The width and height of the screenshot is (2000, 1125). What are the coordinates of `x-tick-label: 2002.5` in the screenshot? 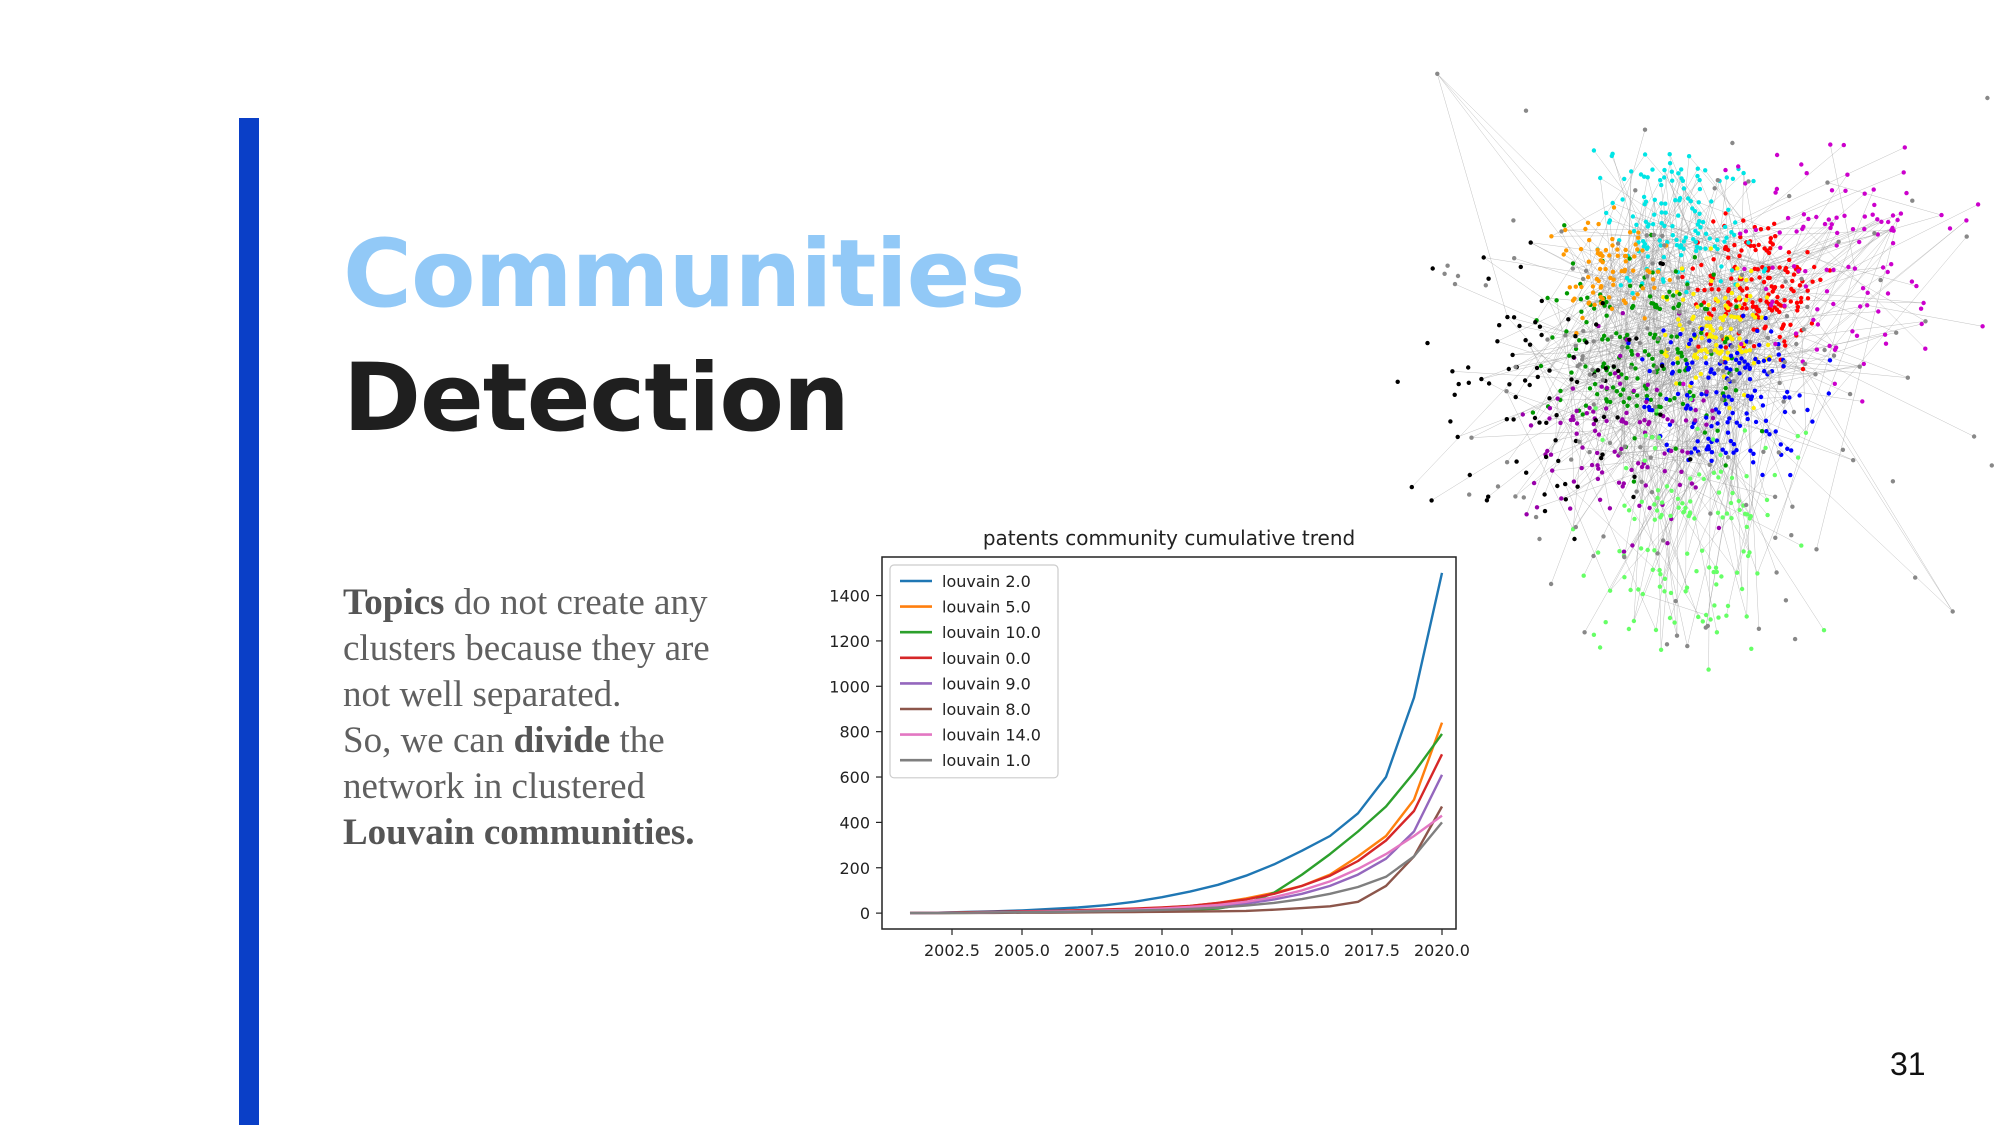 It's located at (952, 950).